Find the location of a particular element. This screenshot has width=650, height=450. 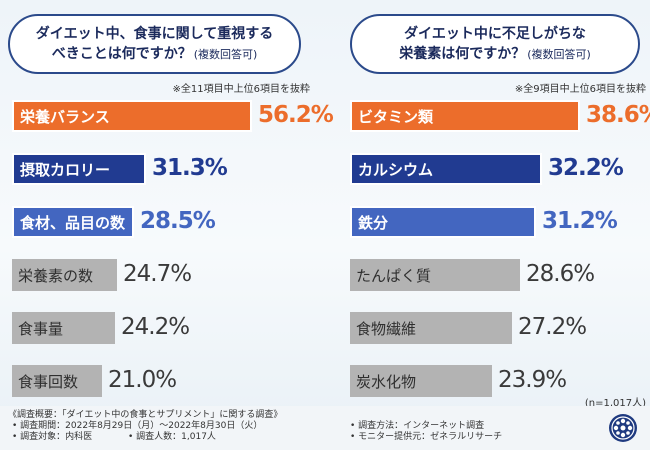

right-bar-label: カルシウム is located at coordinates (396, 169).